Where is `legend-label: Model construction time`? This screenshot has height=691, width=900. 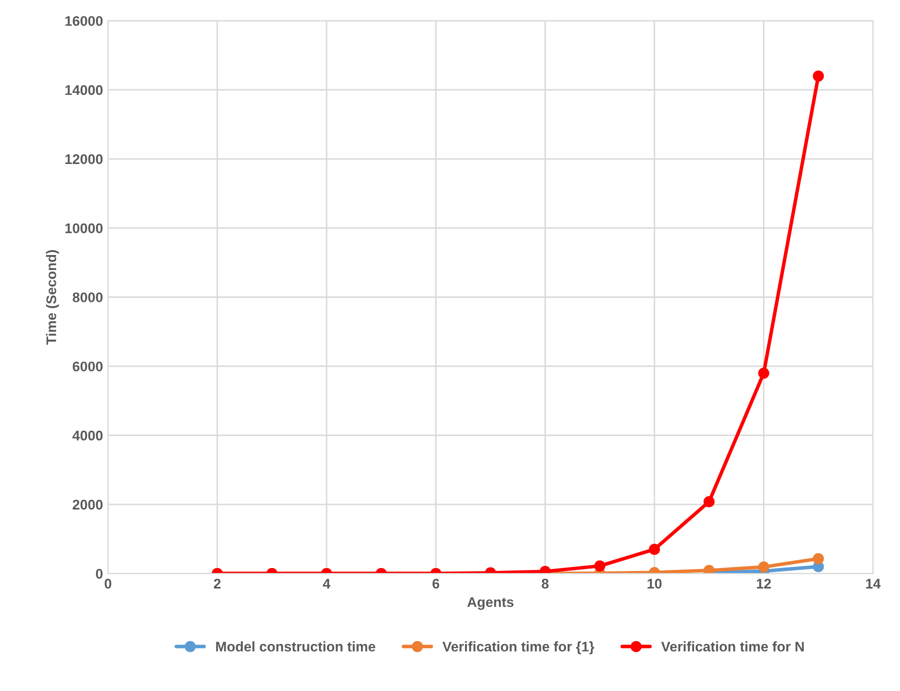 legend-label: Model construction time is located at coordinates (296, 646).